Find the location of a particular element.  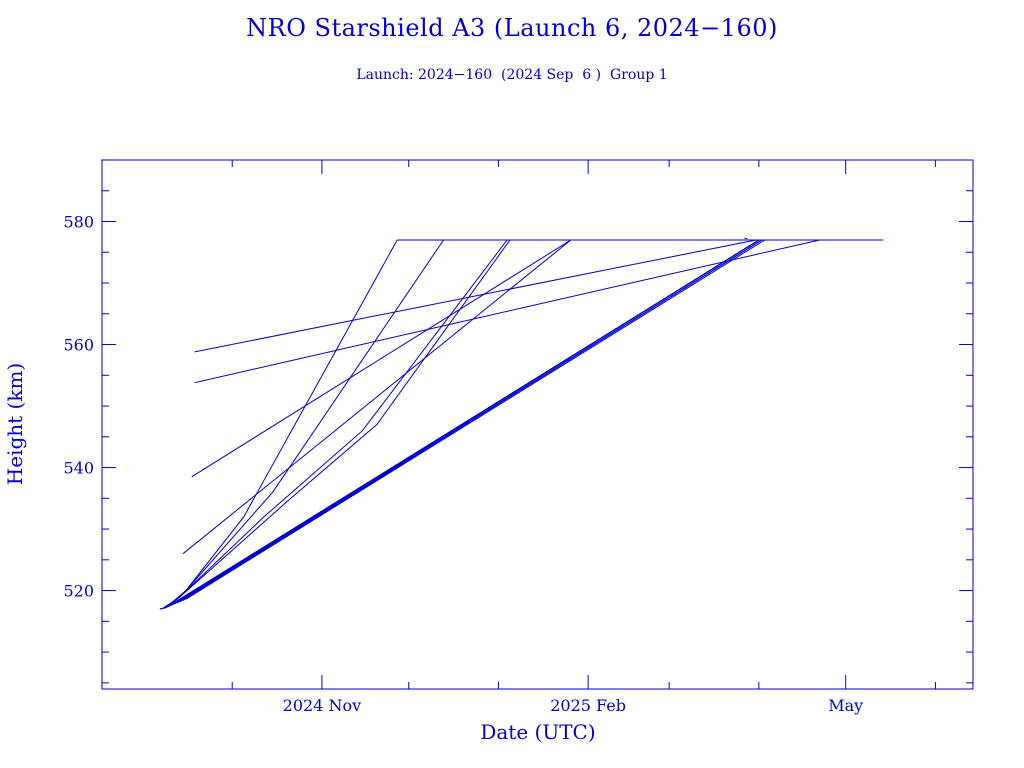

y-tick-label: 580 is located at coordinates (78, 222).